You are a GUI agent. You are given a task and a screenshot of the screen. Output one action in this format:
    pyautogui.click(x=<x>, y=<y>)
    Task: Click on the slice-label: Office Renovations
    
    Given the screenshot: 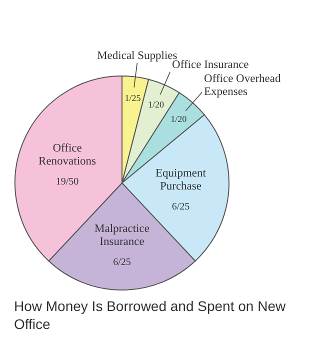 What is the action you would take?
    pyautogui.click(x=67, y=155)
    